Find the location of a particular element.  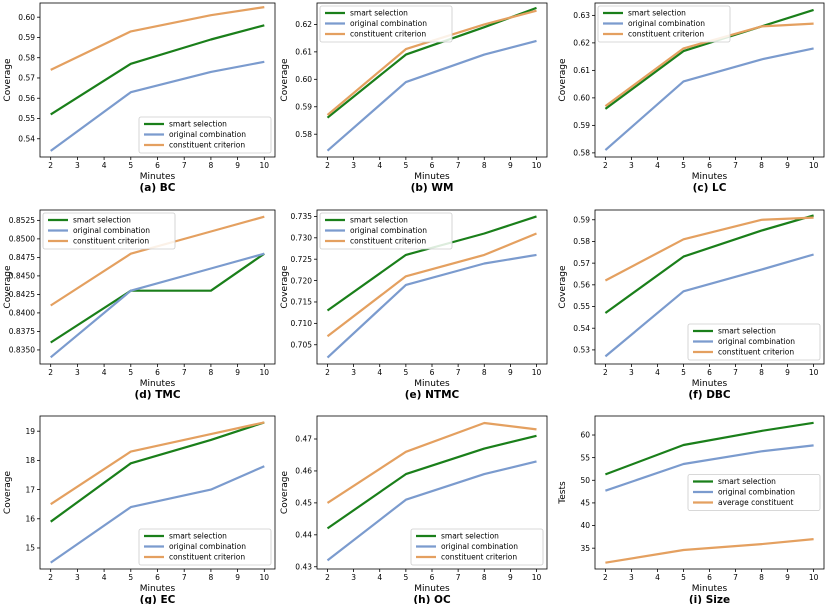

y-tick-label: 0.43 is located at coordinates (303, 566).